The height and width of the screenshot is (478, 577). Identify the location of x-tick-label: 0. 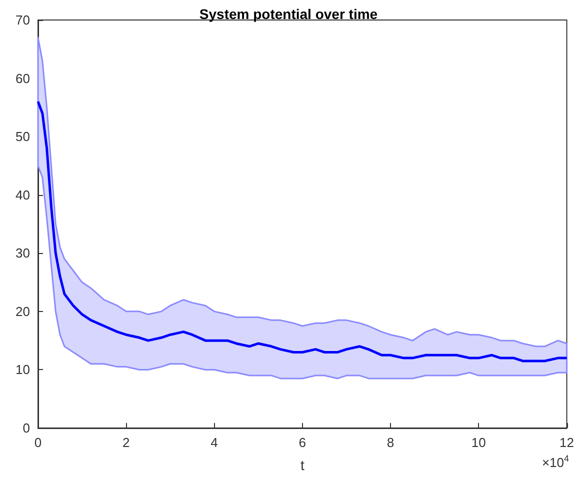
(38, 442).